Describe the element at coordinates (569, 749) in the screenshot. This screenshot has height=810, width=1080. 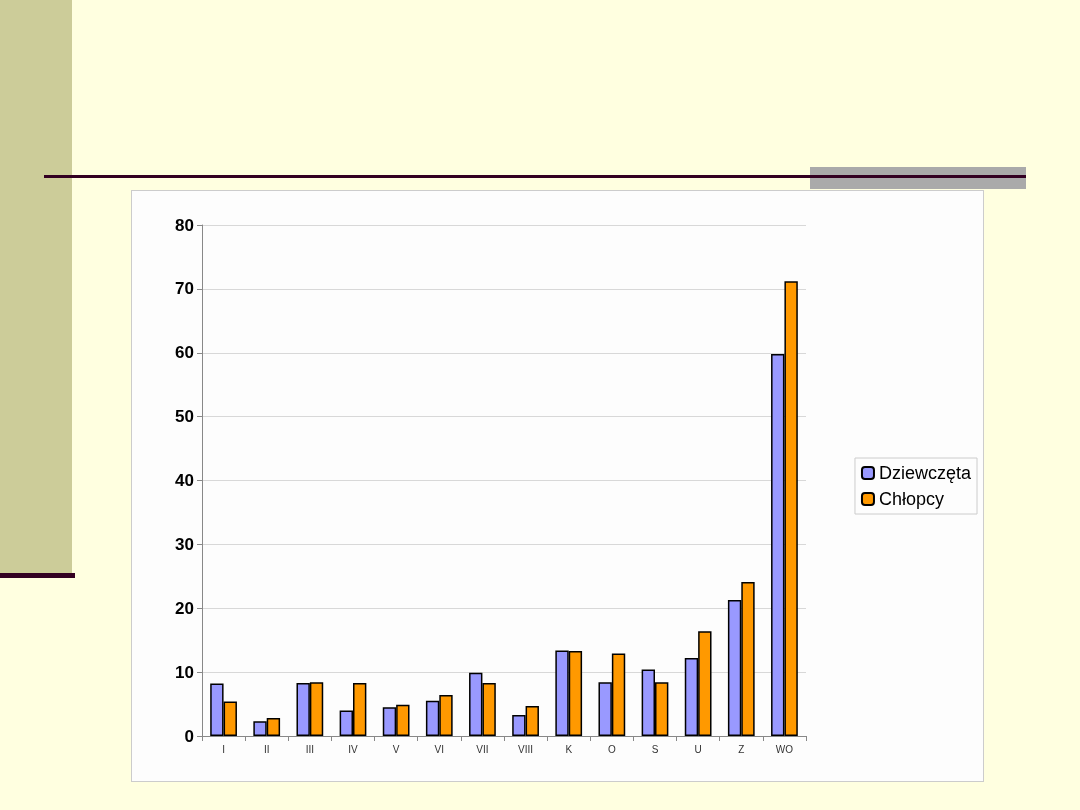
I see `x-tick-label: K` at that location.